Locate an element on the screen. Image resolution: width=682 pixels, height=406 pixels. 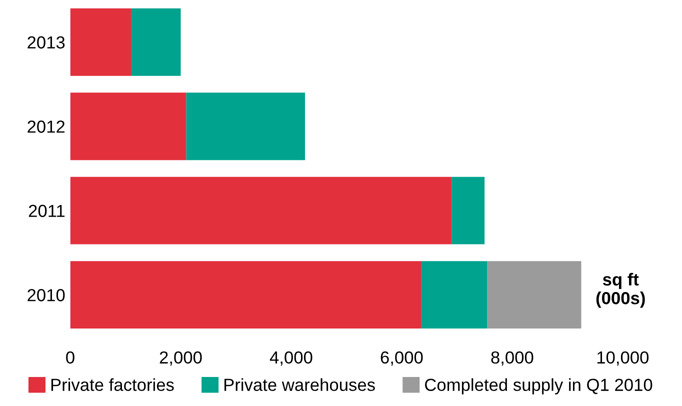
y-tick-label: 2012 is located at coordinates (46, 126).